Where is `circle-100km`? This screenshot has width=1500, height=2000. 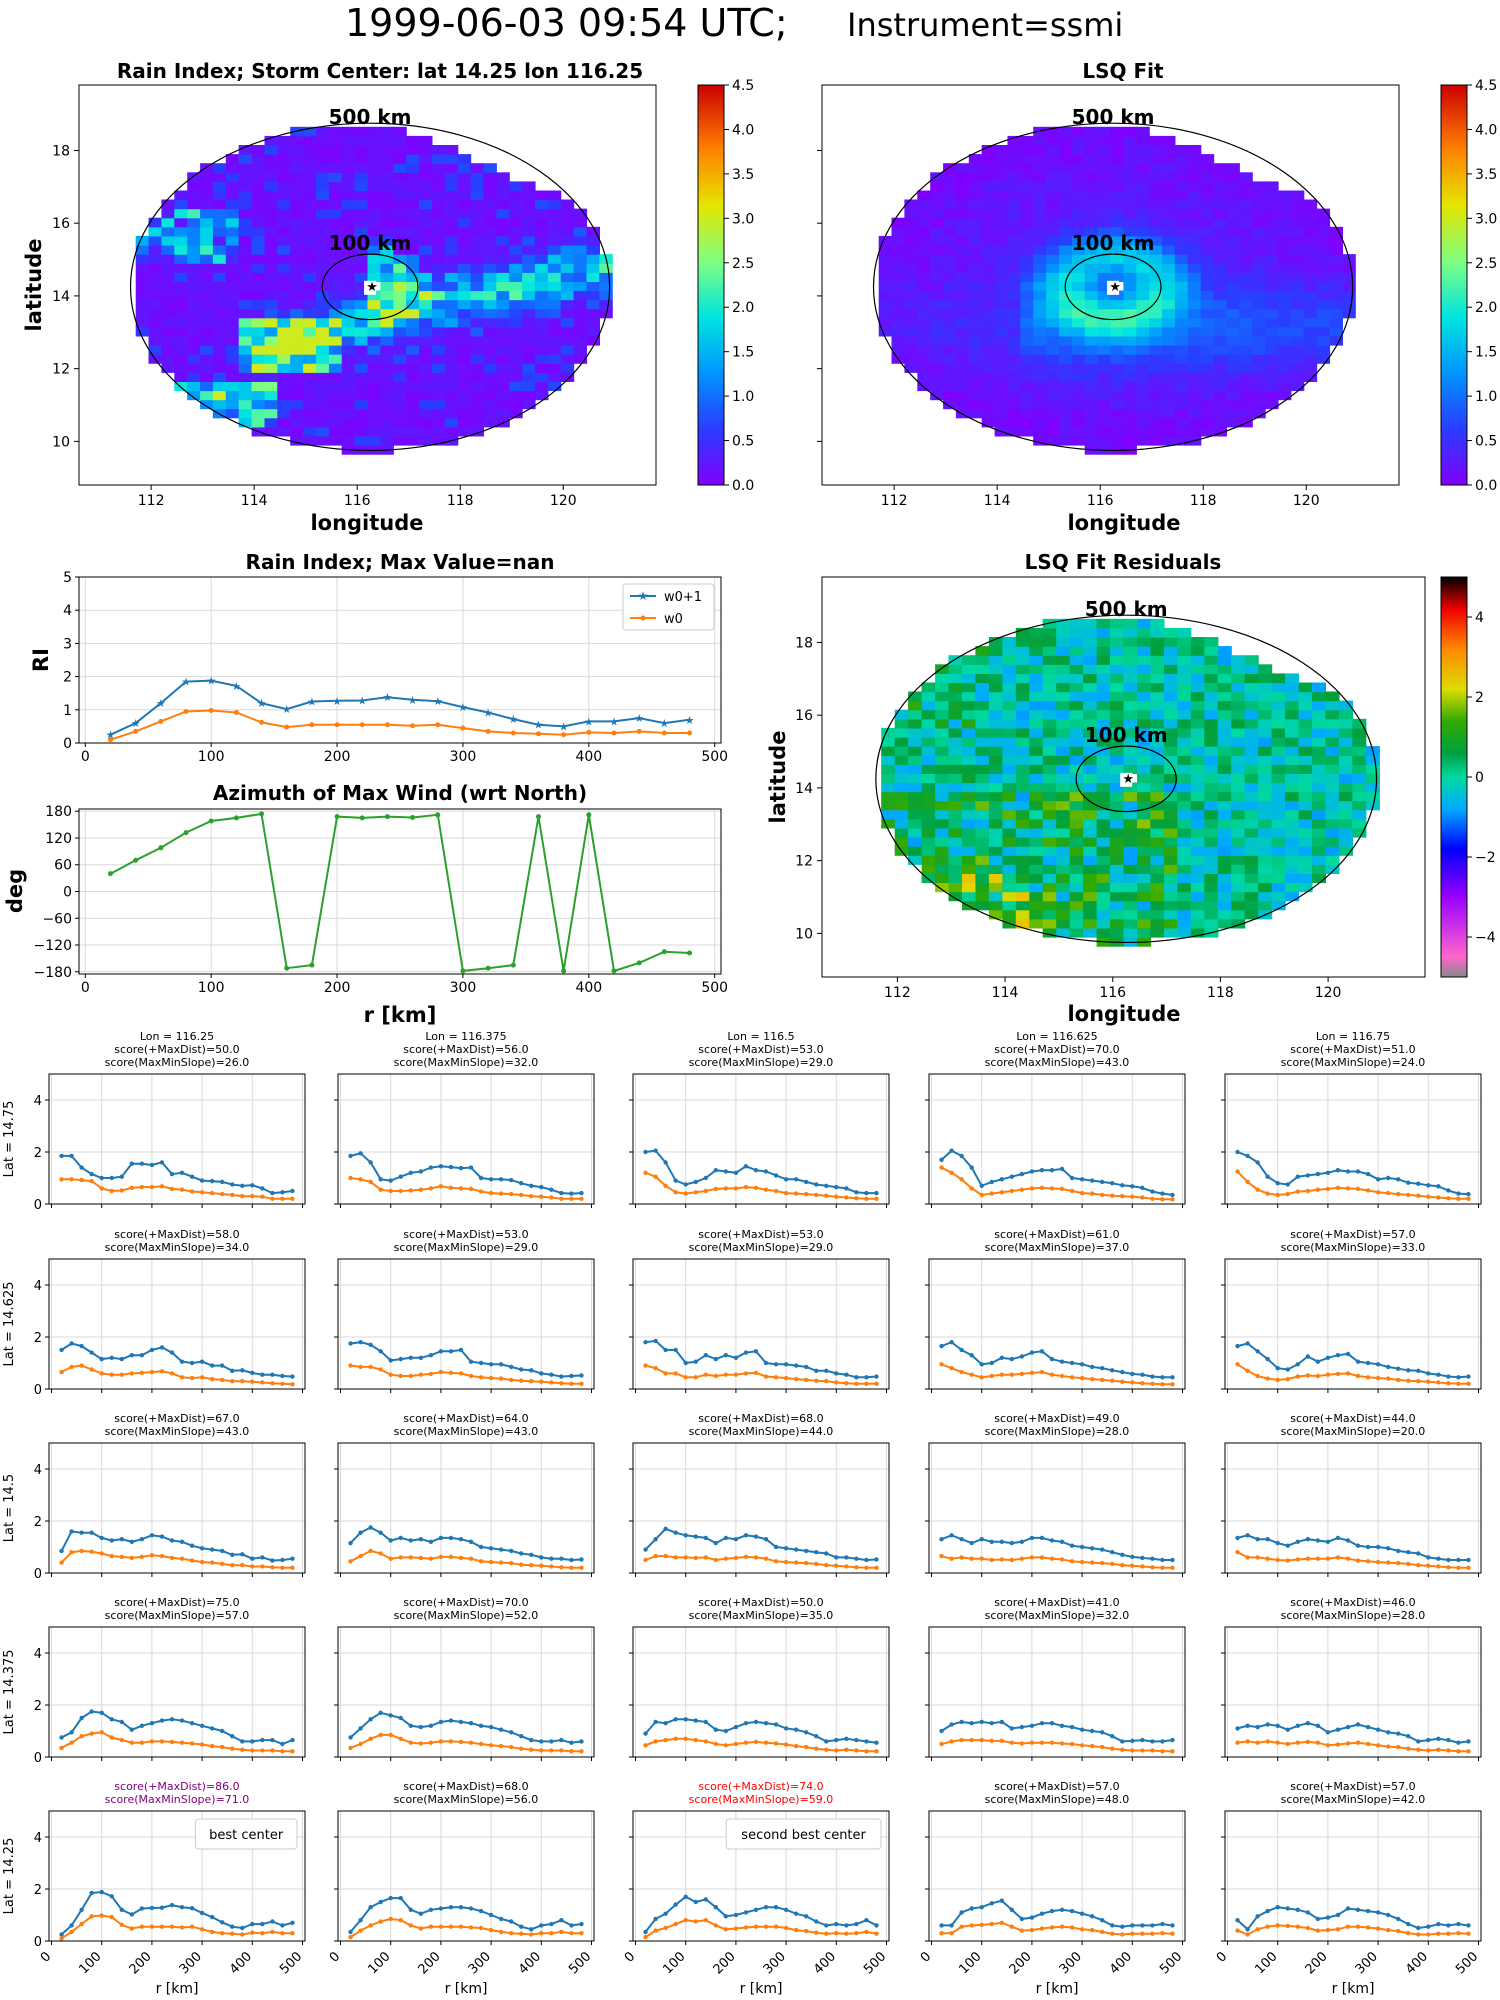
circle-100km is located at coordinates (1113, 287).